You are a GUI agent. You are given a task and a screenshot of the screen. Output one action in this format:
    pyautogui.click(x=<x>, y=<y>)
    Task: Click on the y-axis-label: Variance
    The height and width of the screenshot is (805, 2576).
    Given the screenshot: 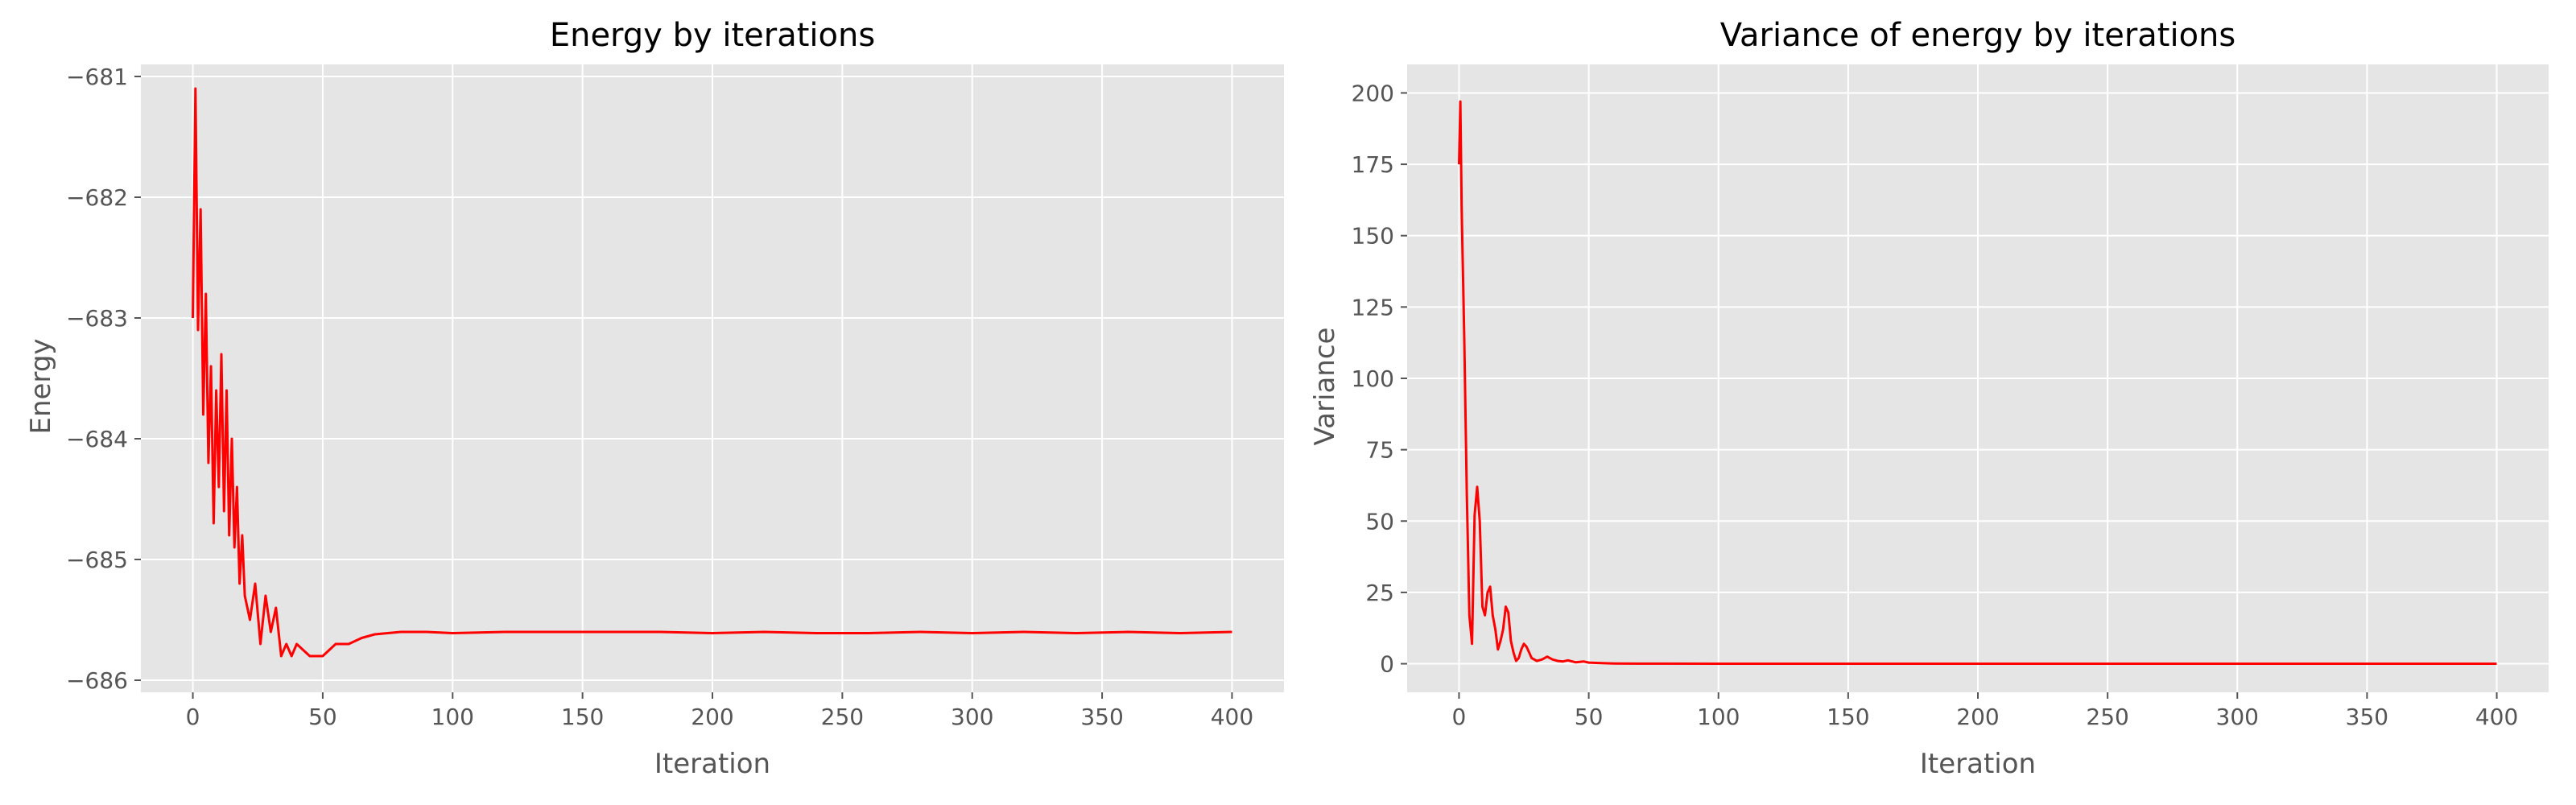 What is the action you would take?
    pyautogui.click(x=1325, y=387)
    